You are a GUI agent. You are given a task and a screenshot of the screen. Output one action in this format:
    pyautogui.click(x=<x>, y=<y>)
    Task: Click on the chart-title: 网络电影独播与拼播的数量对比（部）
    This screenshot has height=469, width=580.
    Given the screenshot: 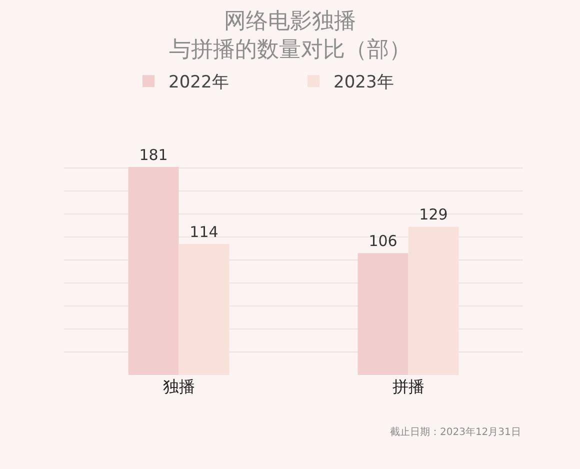 What is the action you would take?
    pyautogui.click(x=290, y=36)
    